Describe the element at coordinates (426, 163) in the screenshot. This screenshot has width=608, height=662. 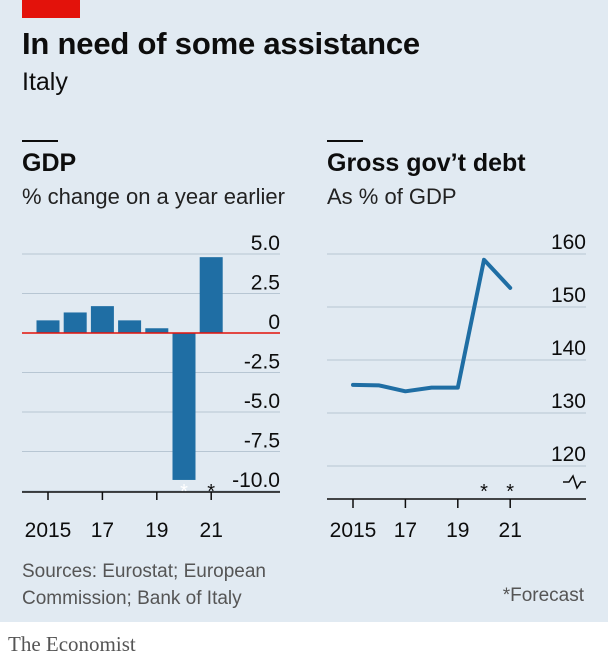
I see `debt-panel-title: Gross gov’t debt` at that location.